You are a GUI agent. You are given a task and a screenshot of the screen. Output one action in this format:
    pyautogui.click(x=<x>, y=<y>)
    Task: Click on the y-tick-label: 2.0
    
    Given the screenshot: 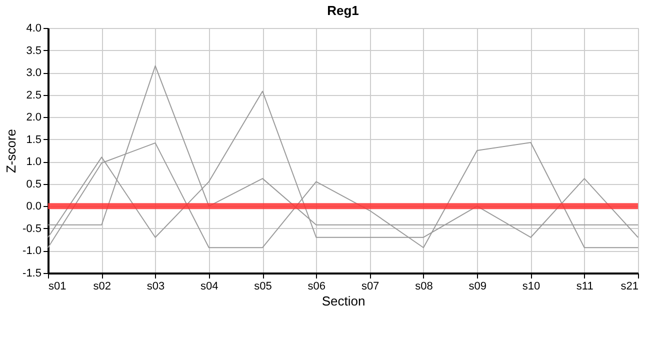 What is the action you would take?
    pyautogui.click(x=34, y=118)
    